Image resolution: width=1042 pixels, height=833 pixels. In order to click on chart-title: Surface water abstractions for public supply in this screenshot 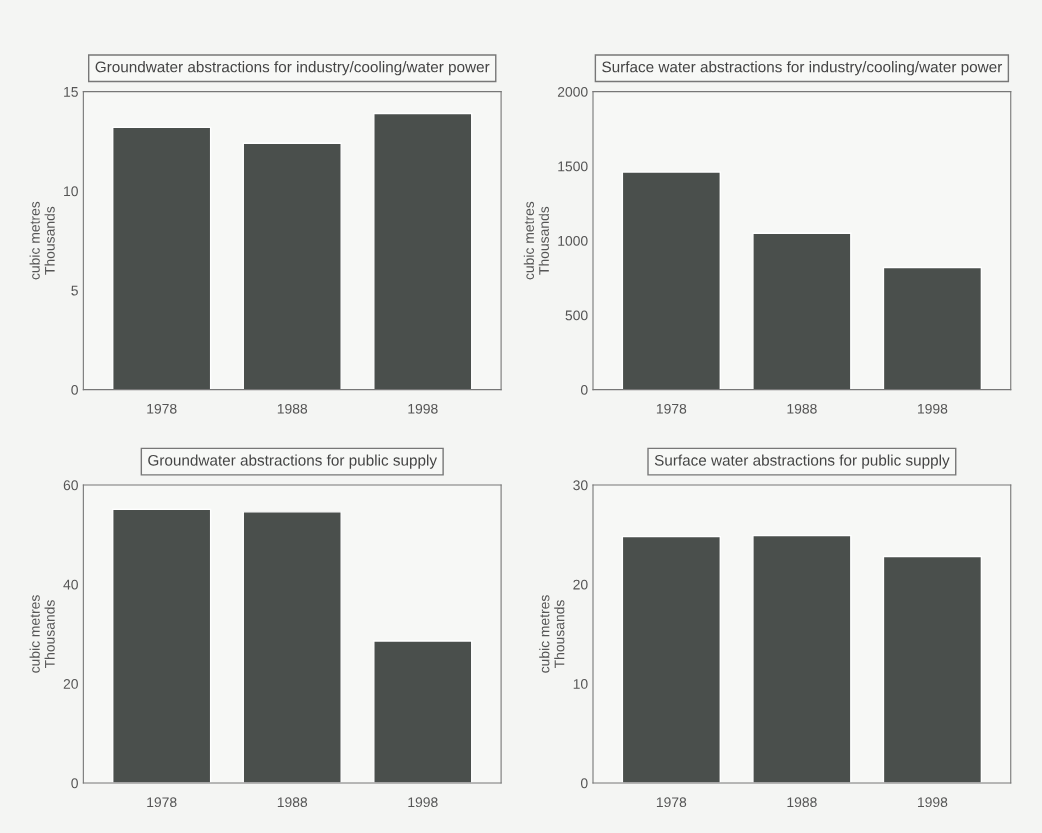, I will do `click(802, 461)`.